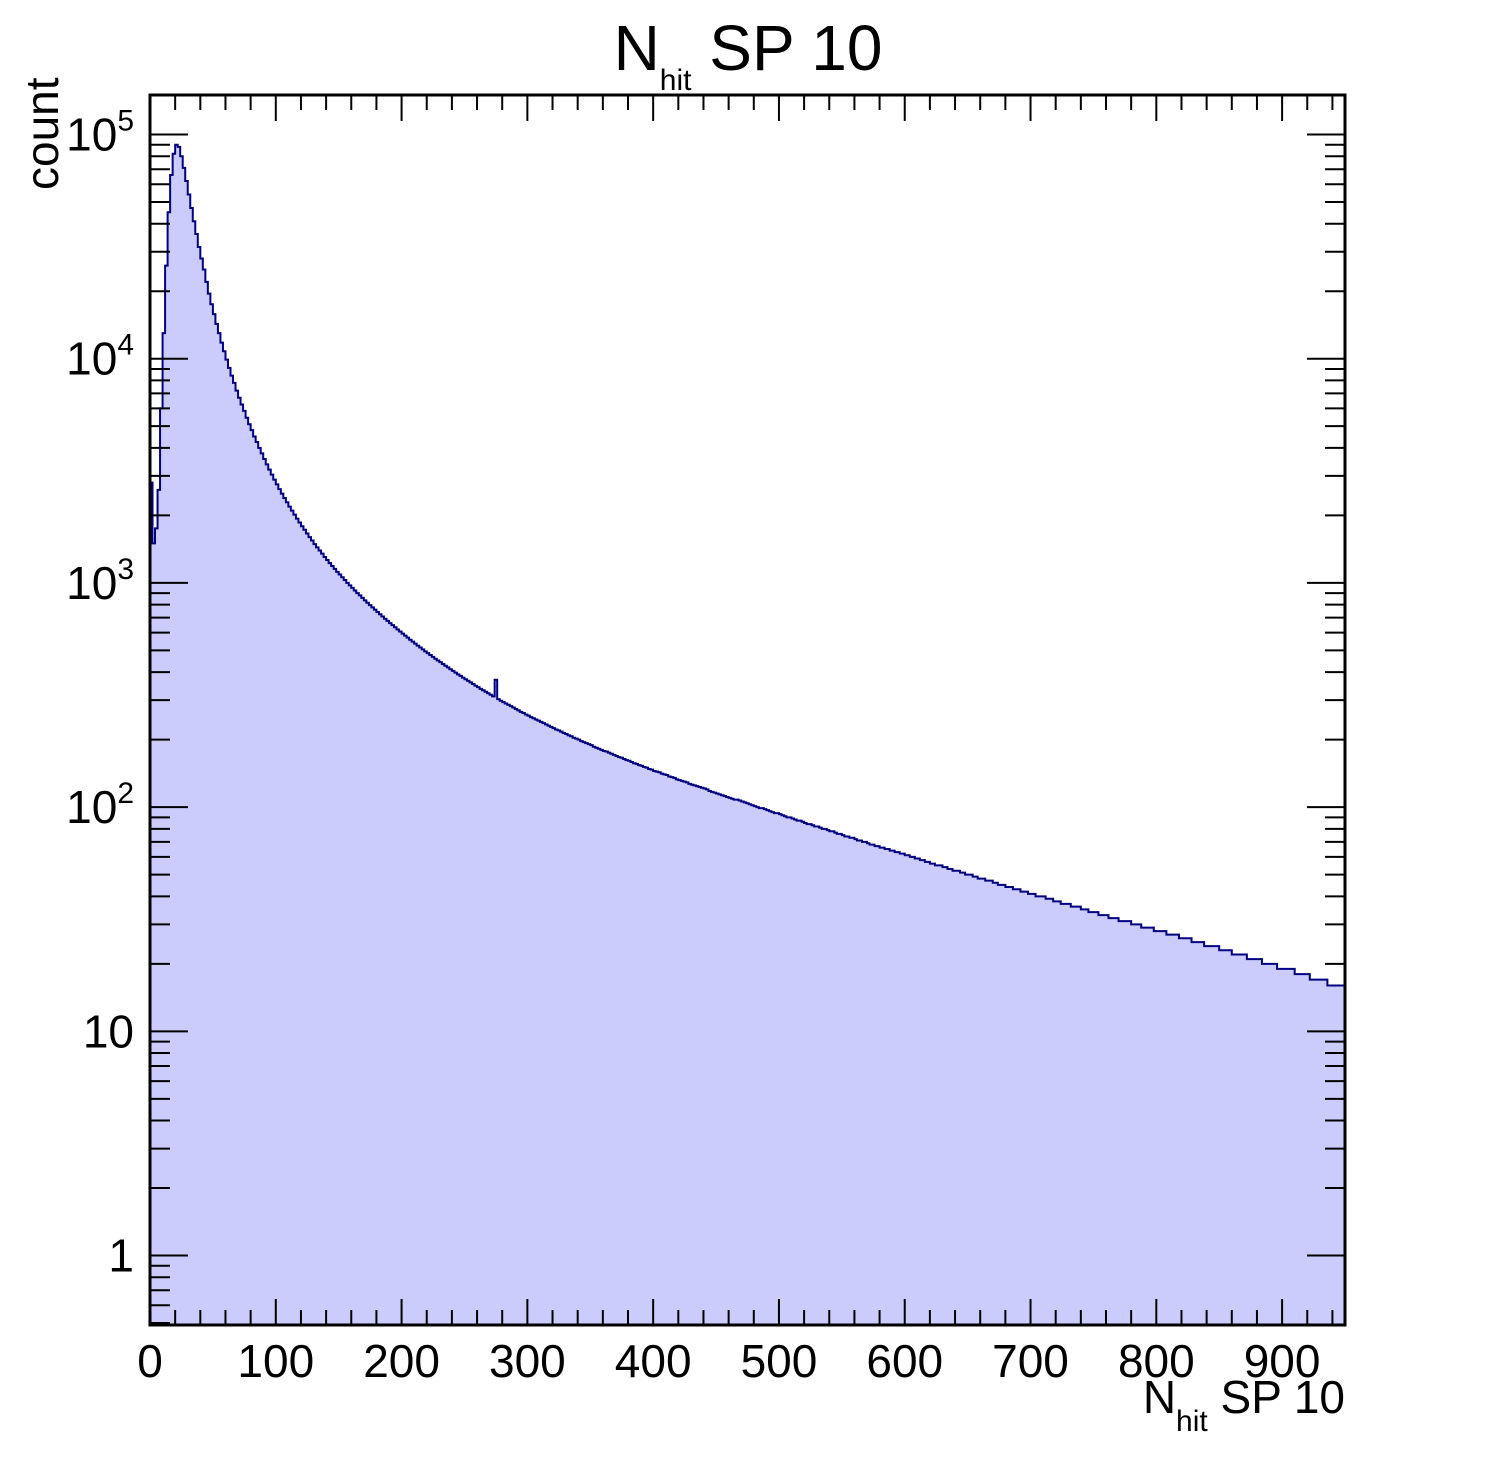  Describe the element at coordinates (1282, 1361) in the screenshot. I see `x-tick-label: 900` at that location.